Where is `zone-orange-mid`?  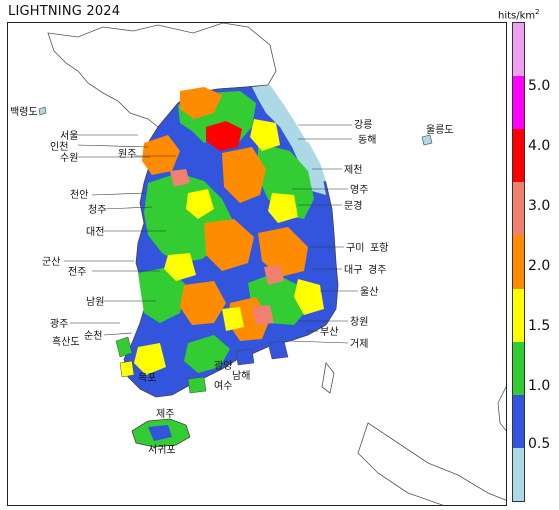 zone-orange-mid is located at coordinates (229, 245).